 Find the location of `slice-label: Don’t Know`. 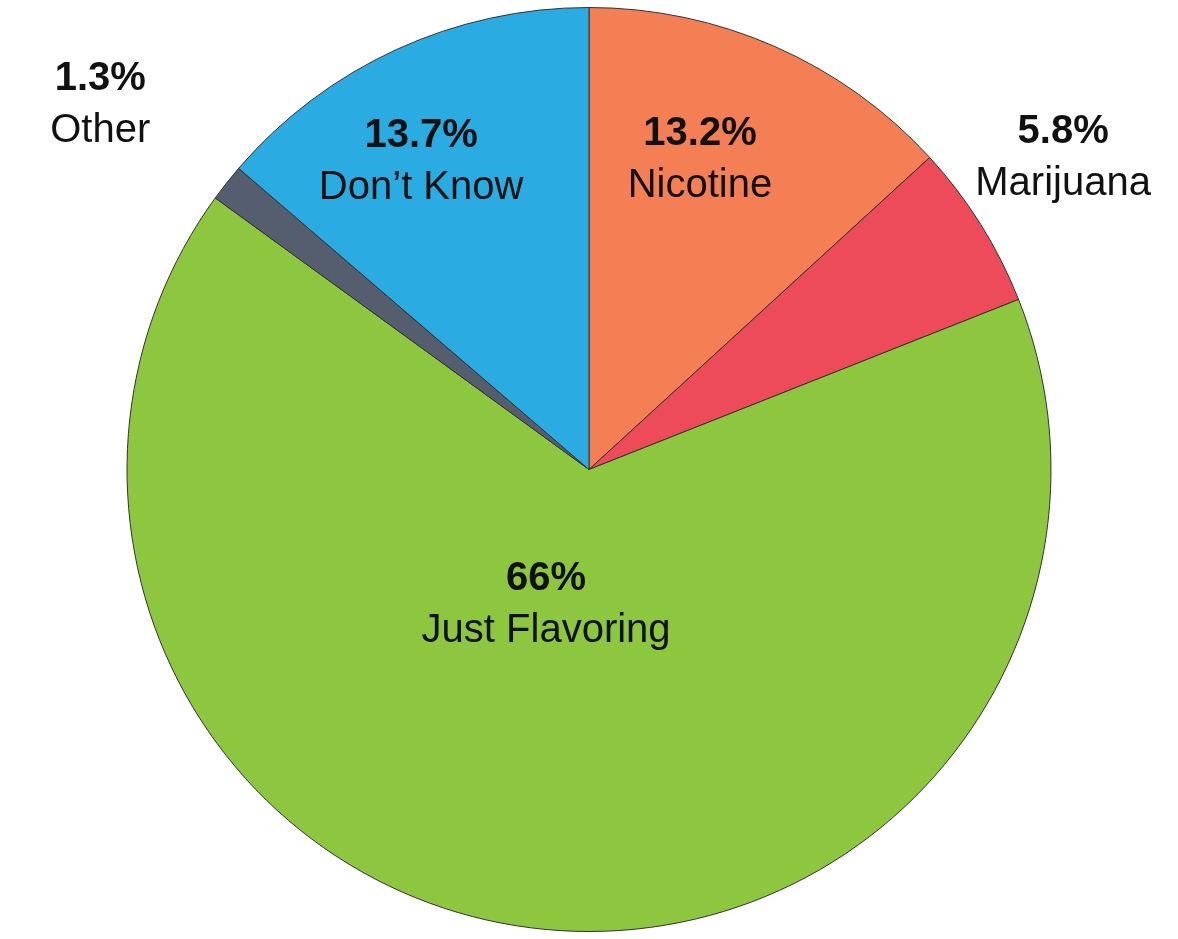

slice-label: Don’t Know is located at coordinates (421, 185).